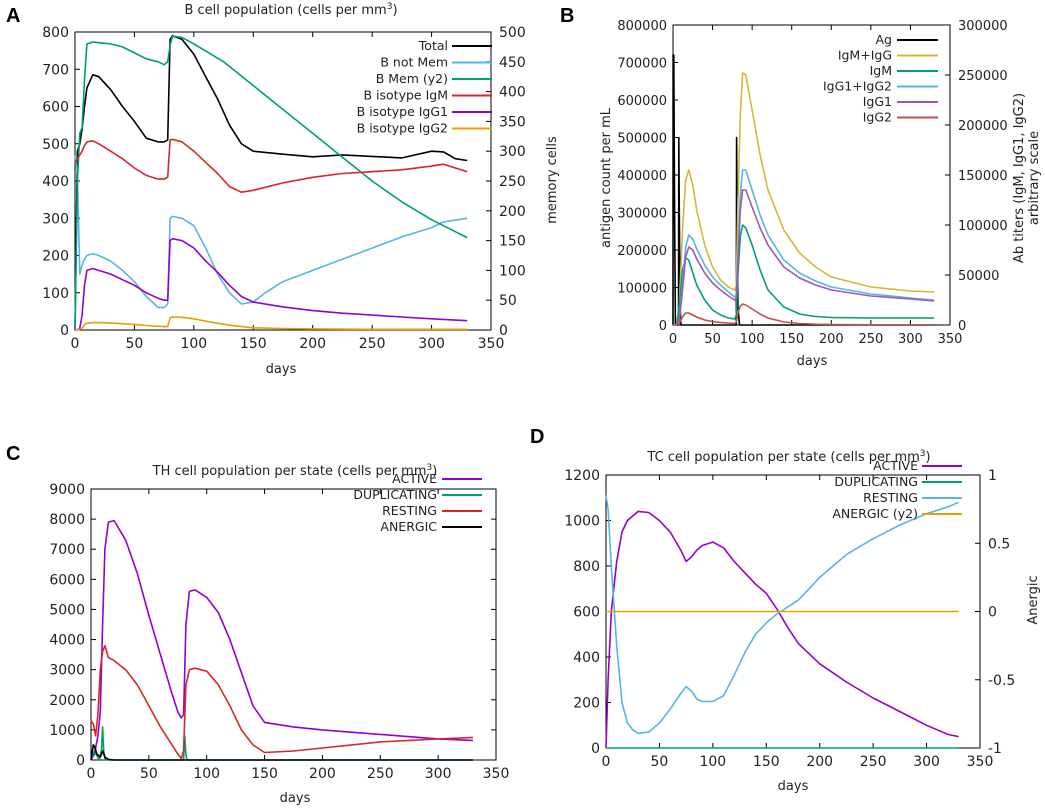 The height and width of the screenshot is (809, 1045). Describe the element at coordinates (67, 490) in the screenshot. I see `y-tick-label: 9000` at that location.